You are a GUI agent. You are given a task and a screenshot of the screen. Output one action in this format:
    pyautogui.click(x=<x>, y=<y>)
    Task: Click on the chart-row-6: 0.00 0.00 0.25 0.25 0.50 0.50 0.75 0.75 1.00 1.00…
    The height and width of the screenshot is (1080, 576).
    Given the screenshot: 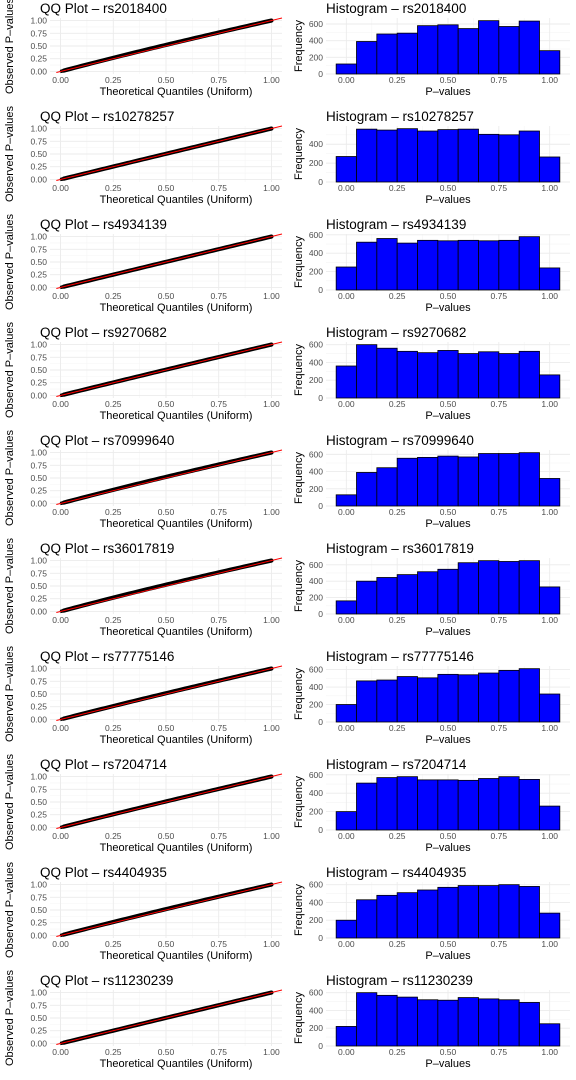 What is the action you would take?
    pyautogui.click(x=287, y=588)
    